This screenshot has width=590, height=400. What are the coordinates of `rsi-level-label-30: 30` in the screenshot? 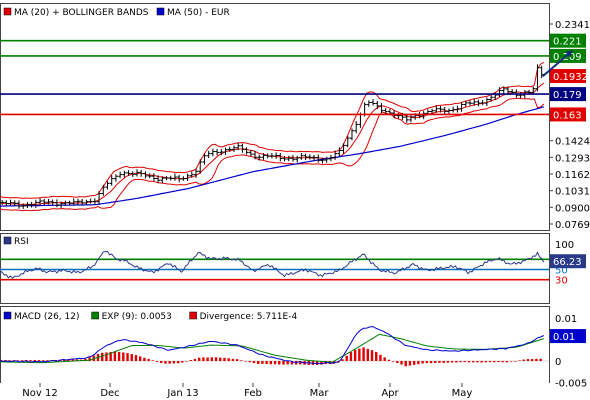 It's located at (561, 281).